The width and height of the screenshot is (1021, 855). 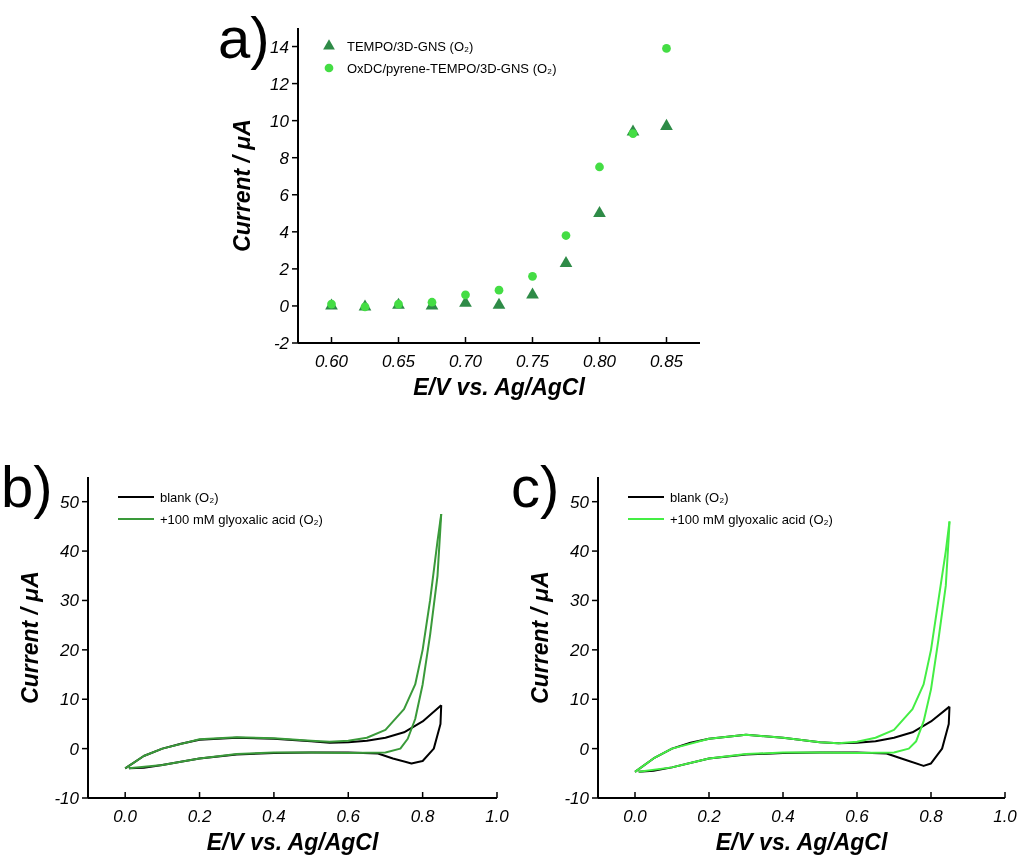 I want to click on x-tick-label: 0.65, so click(x=398, y=361).